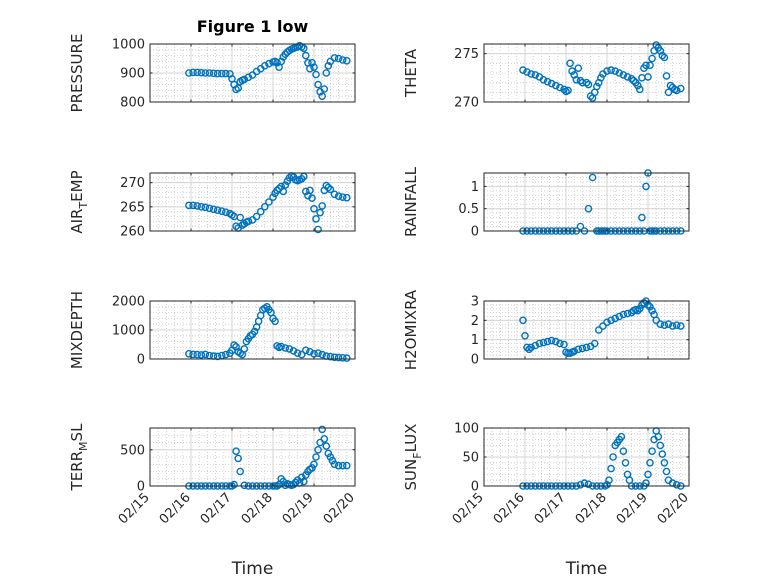  What do you see at coordinates (253, 26) in the screenshot?
I see `chart-title: Figure 1 low` at bounding box center [253, 26].